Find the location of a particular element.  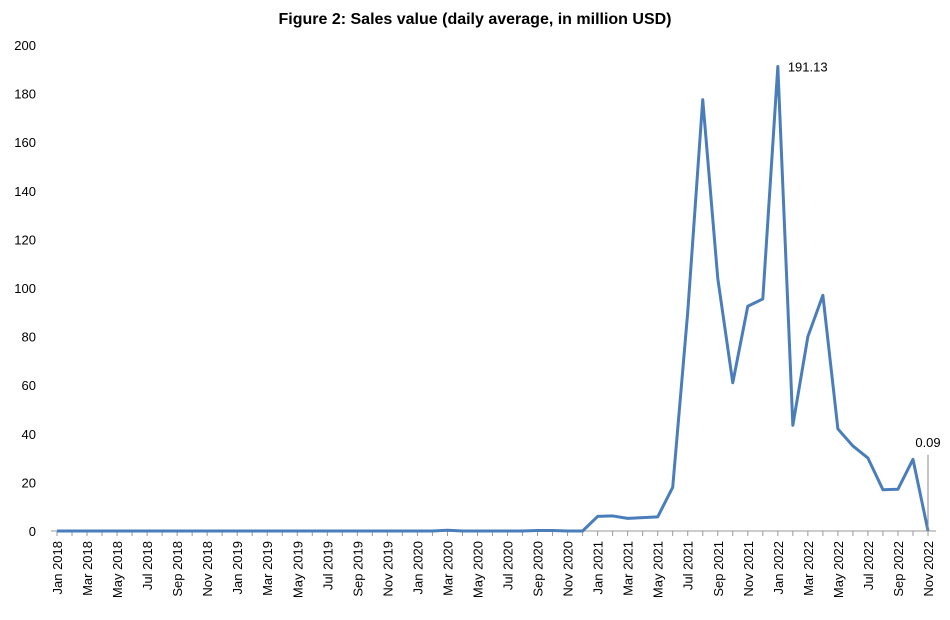

x-tick-label: Nov 2021 is located at coordinates (748, 569).